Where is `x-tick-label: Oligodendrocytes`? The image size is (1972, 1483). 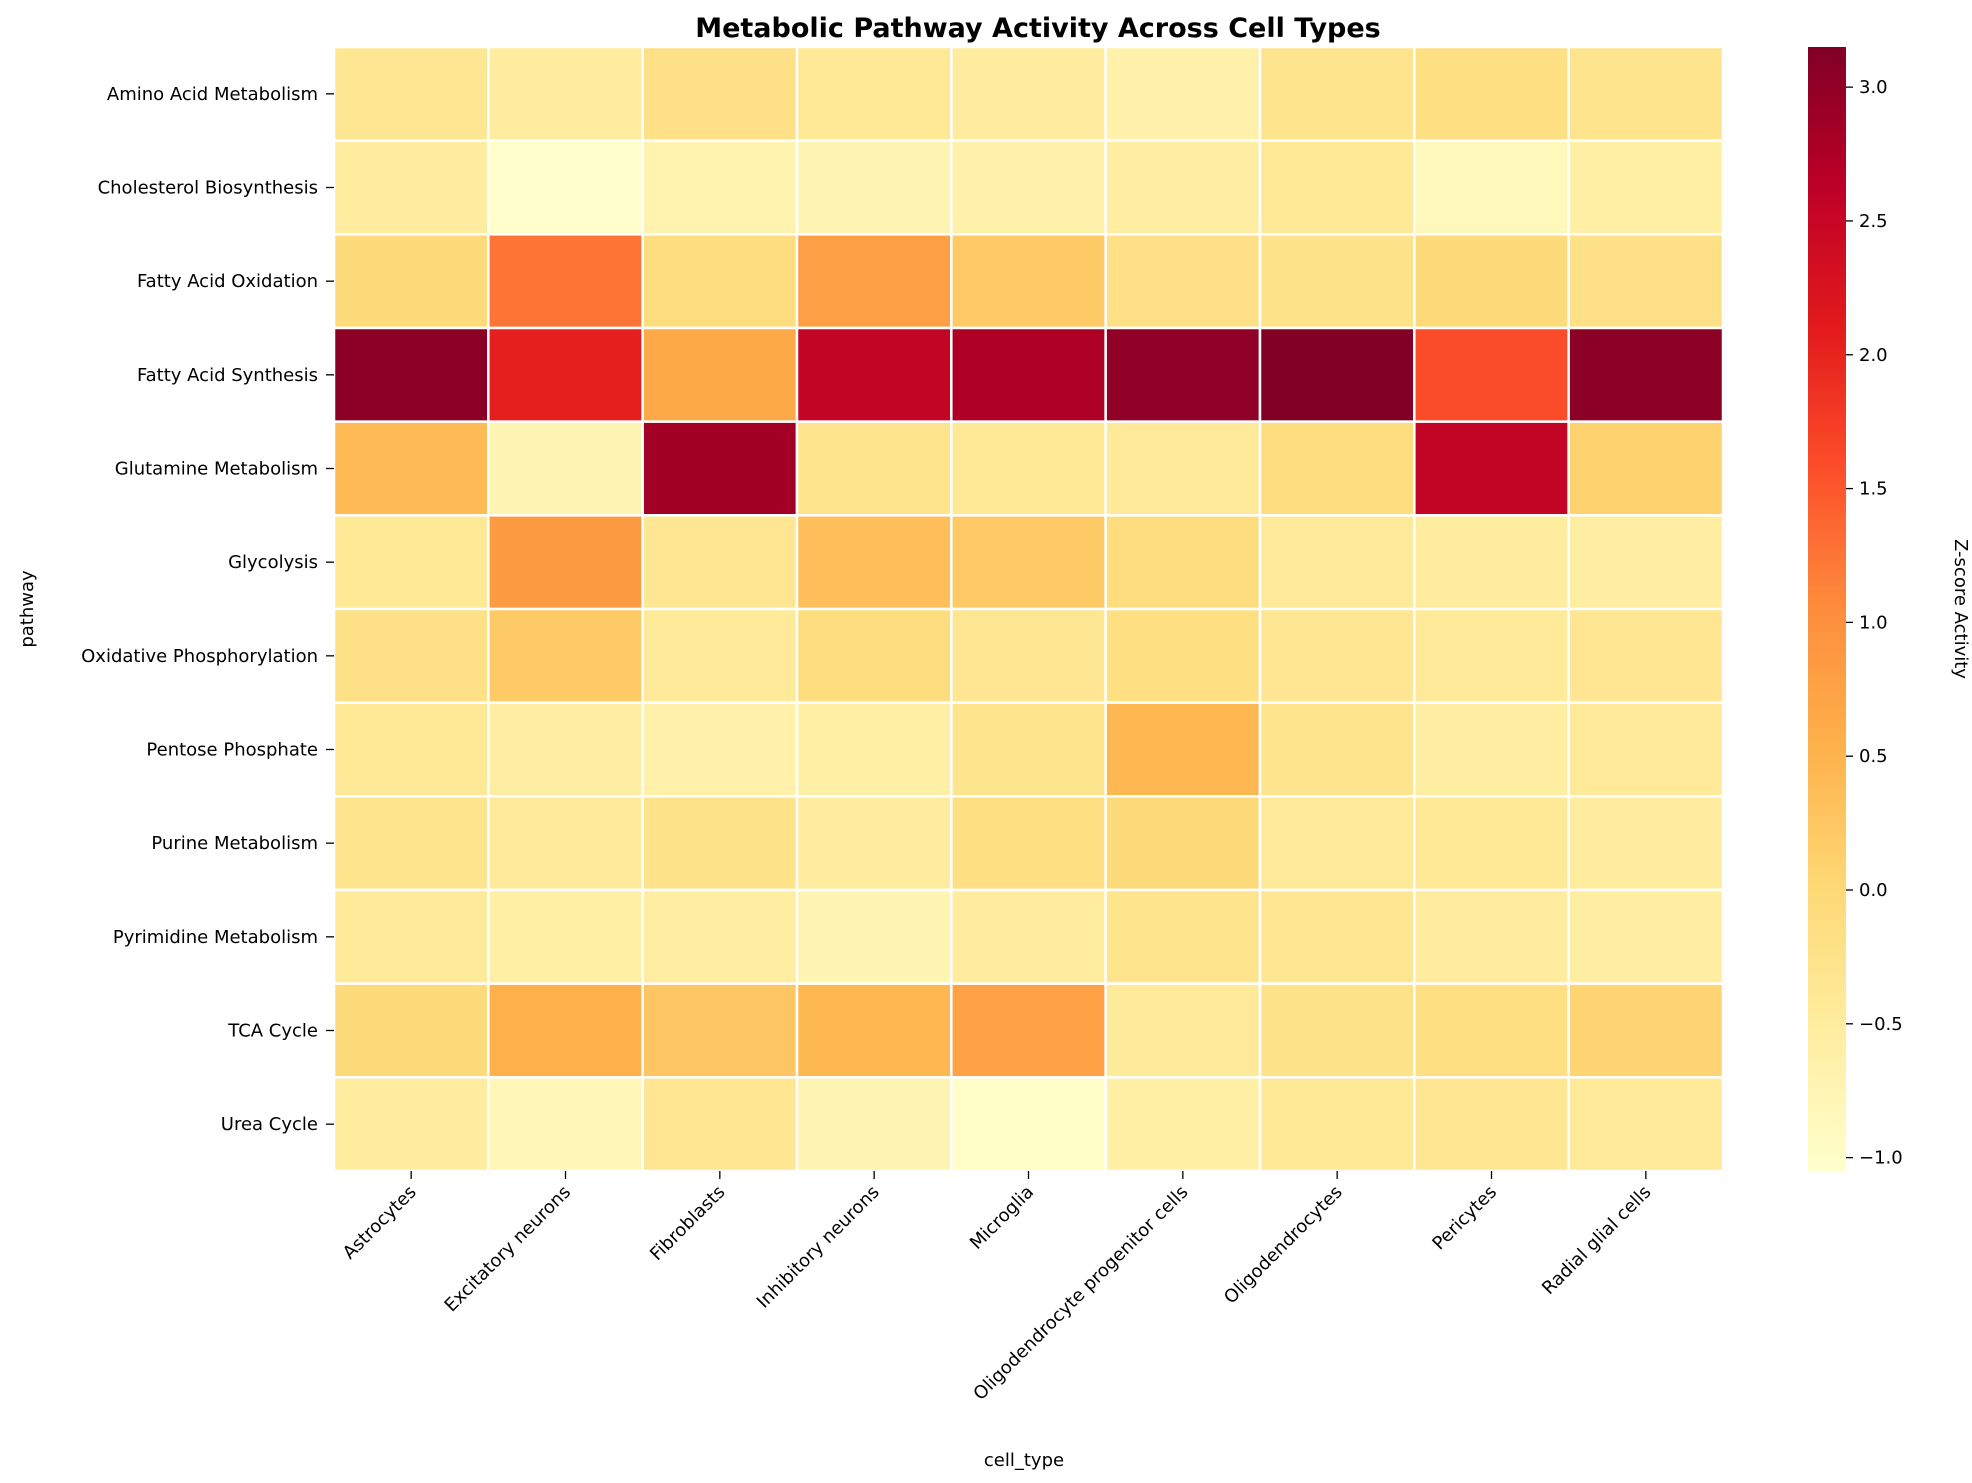
x-tick-label: Oligodendrocytes is located at coordinates (1283, 1245).